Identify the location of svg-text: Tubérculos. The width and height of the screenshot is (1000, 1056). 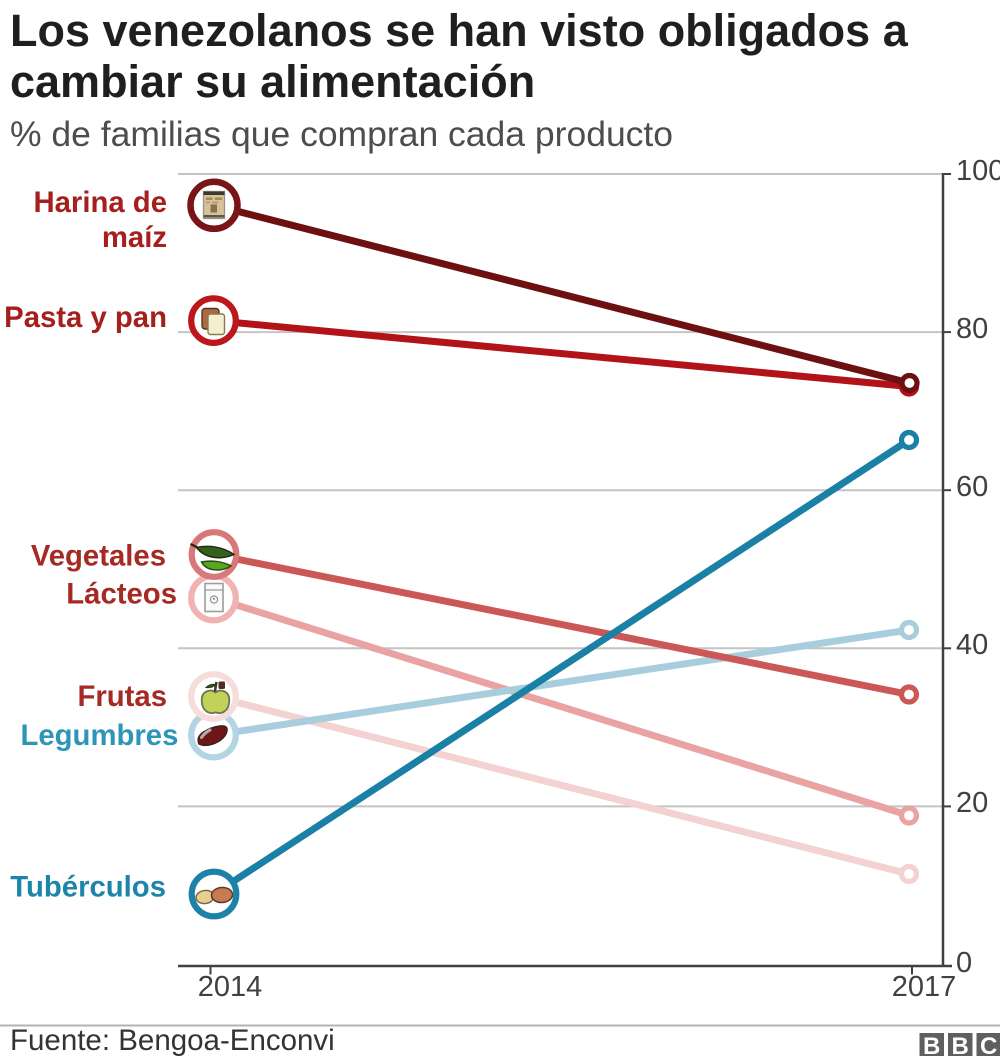
(88, 886).